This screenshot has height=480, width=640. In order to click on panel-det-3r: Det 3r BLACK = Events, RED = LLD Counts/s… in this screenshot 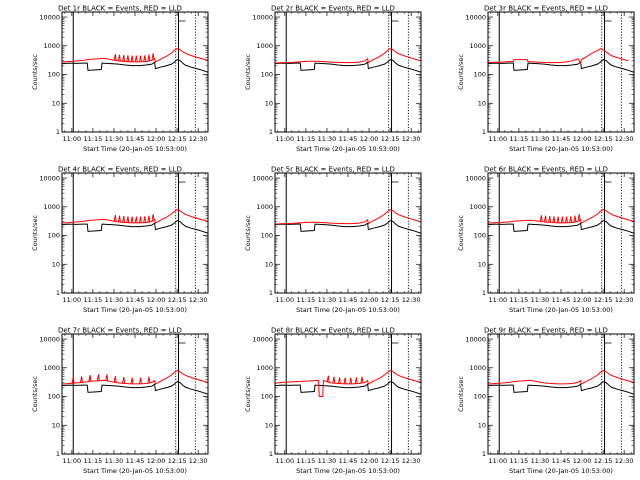, I will do `click(546, 79)`.